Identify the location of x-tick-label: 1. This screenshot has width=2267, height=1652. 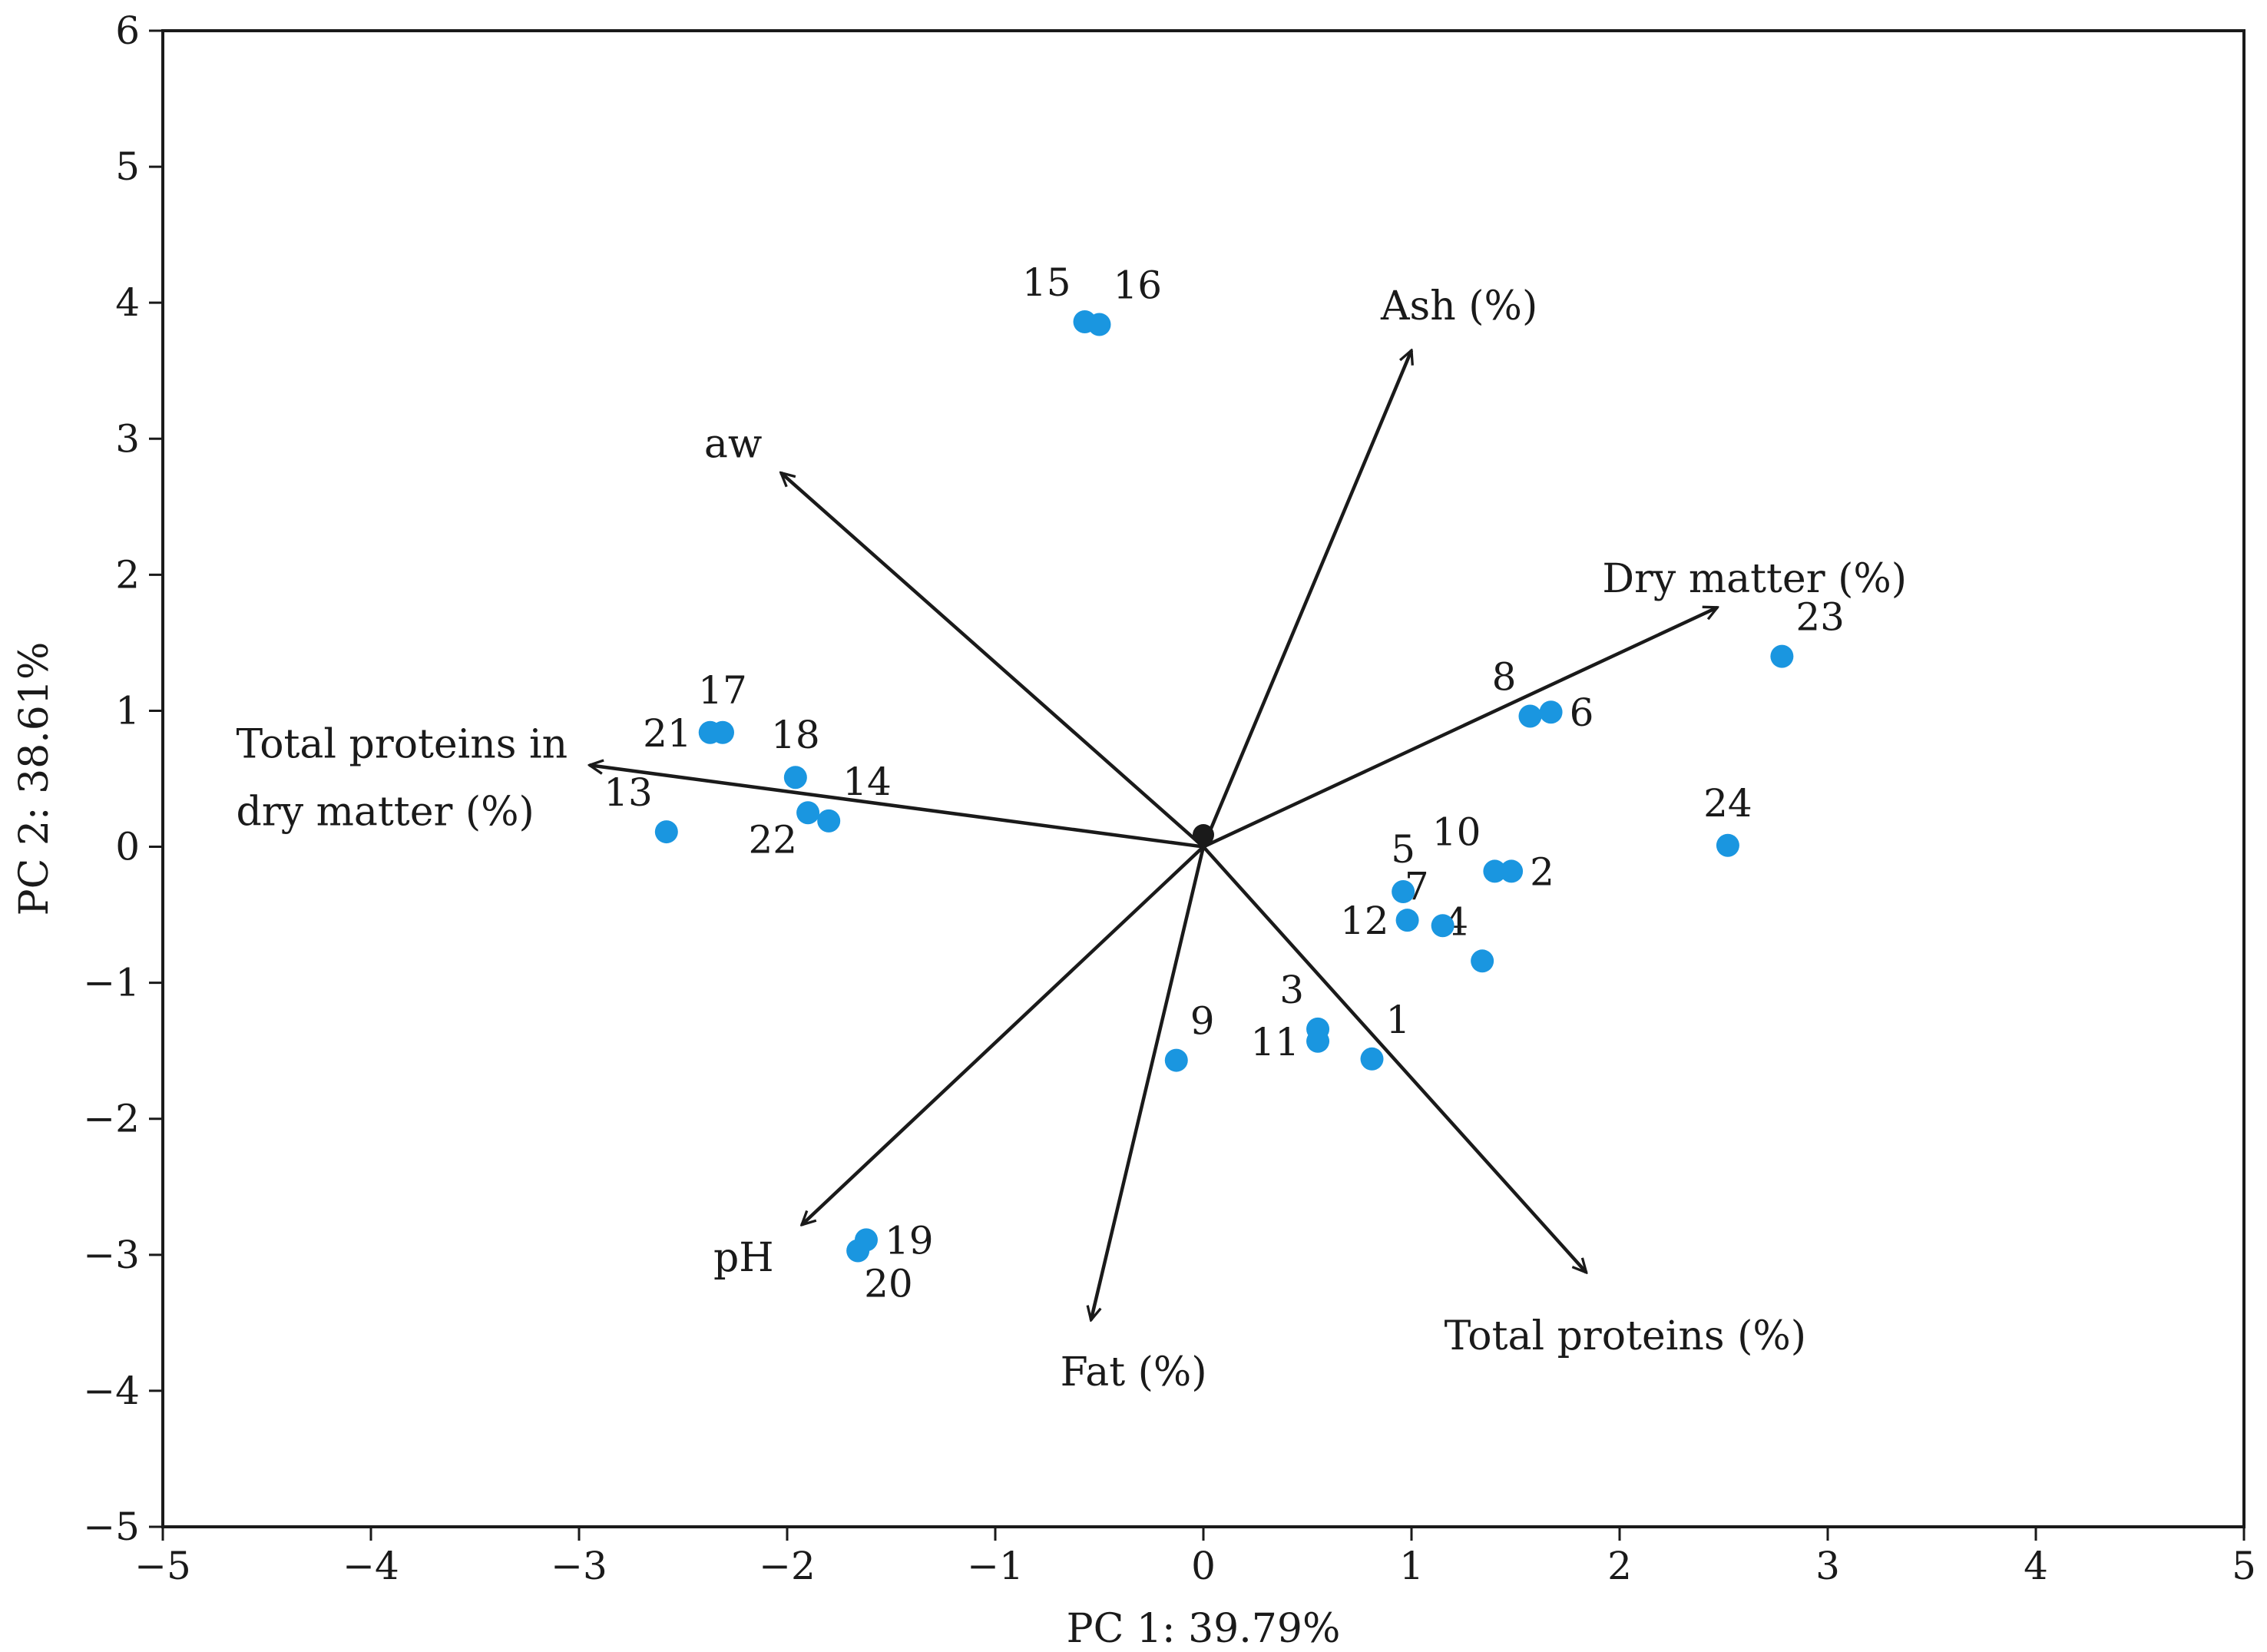
(1412, 1566).